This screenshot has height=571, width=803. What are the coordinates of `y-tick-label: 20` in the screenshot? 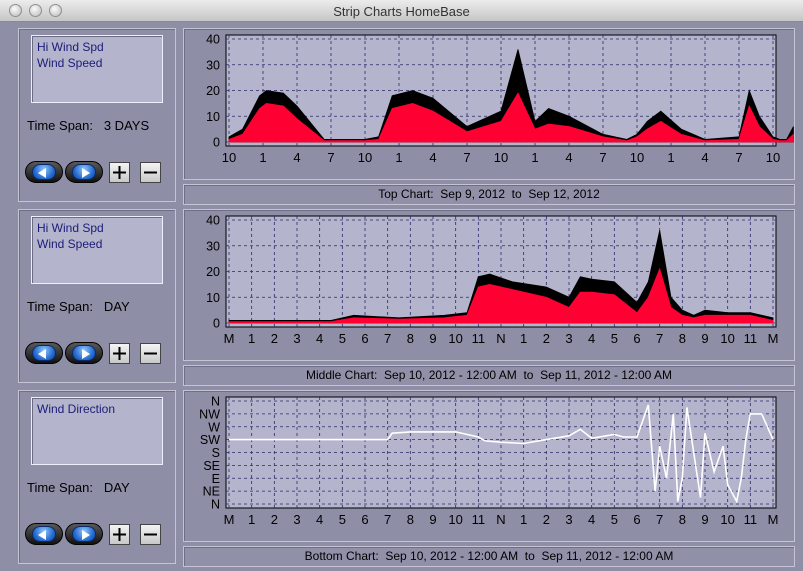 It's located at (213, 272).